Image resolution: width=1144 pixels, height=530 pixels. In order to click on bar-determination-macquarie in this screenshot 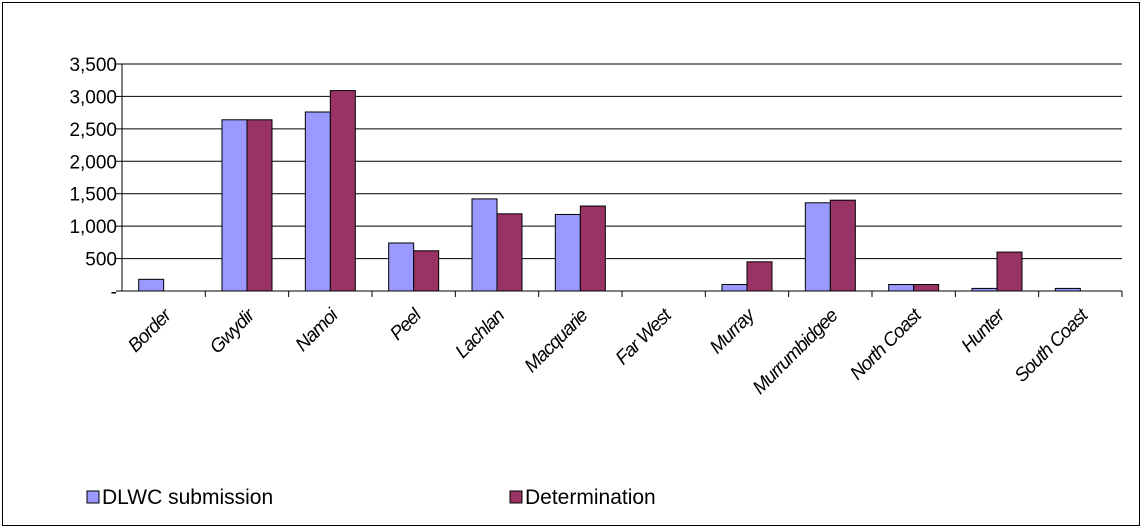, I will do `click(592, 248)`.